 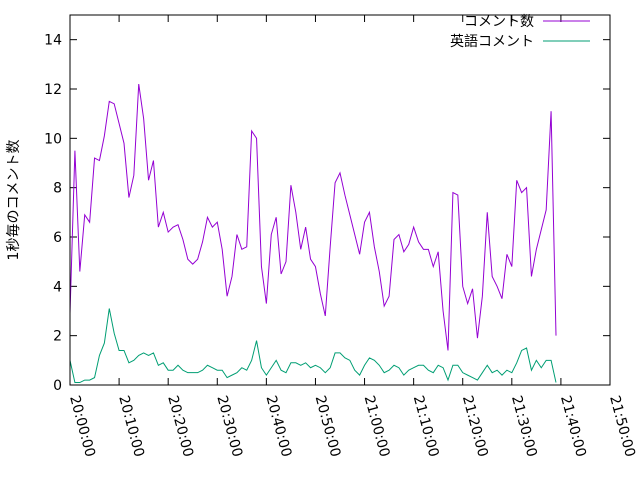 What do you see at coordinates (499, 22) in the screenshot?
I see `legend-label: コメント数` at bounding box center [499, 22].